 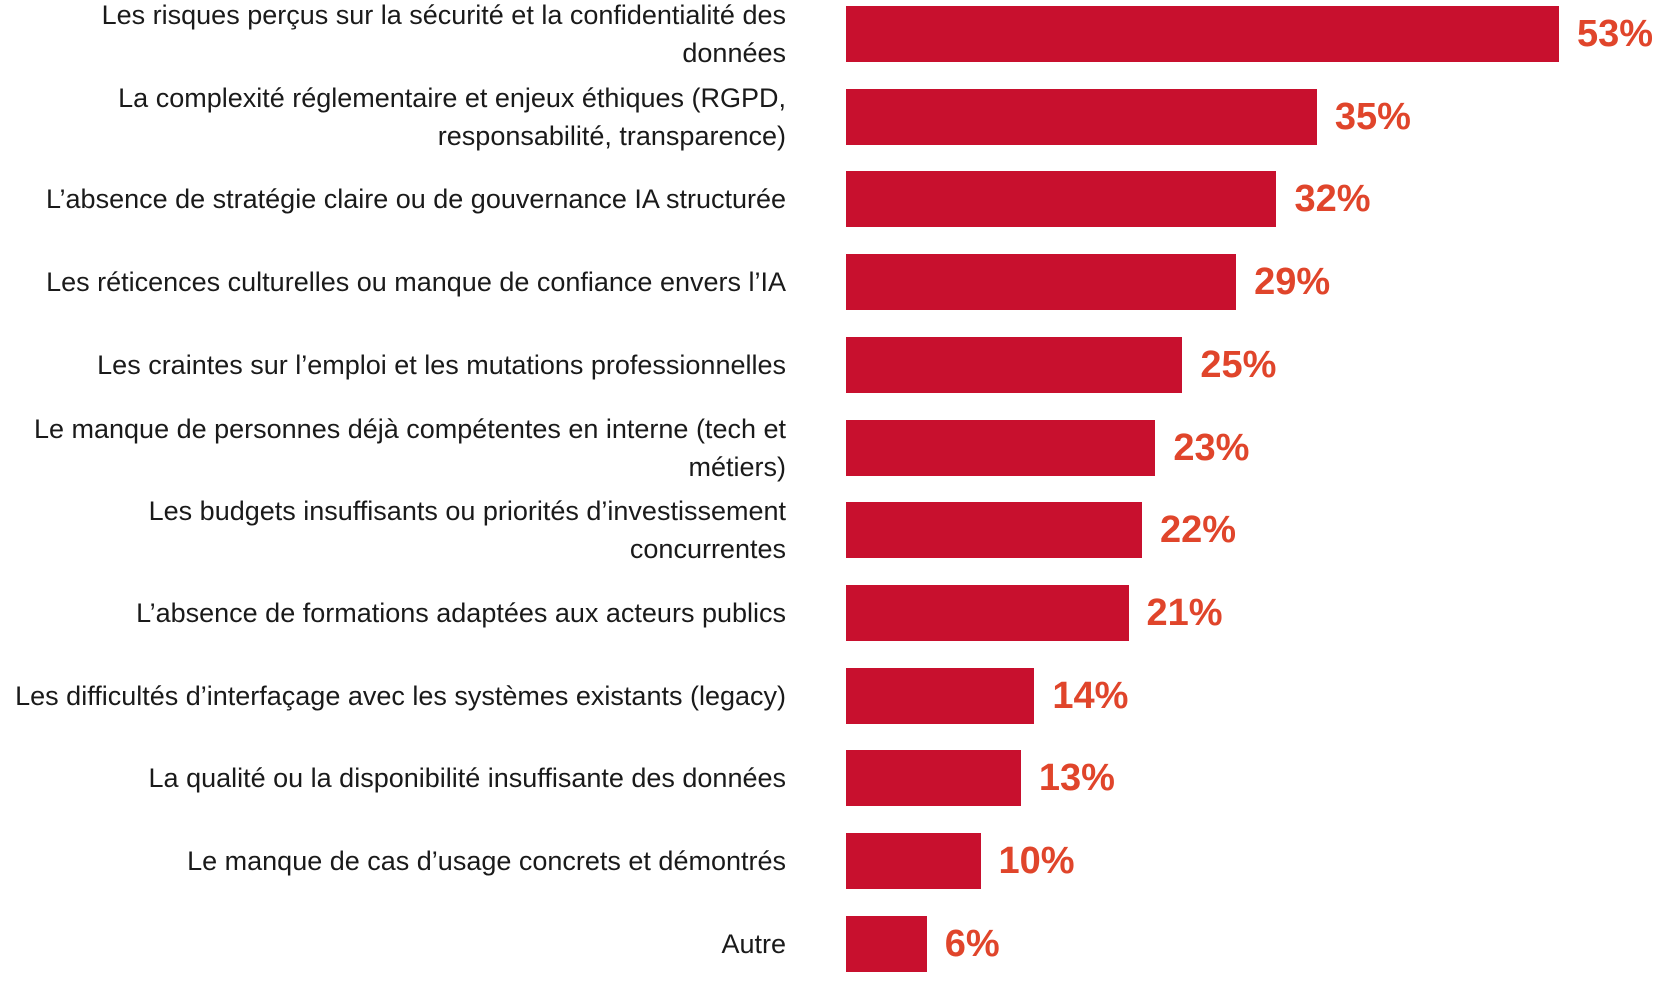 What do you see at coordinates (1090, 695) in the screenshot?
I see `value-label: 14%` at bounding box center [1090, 695].